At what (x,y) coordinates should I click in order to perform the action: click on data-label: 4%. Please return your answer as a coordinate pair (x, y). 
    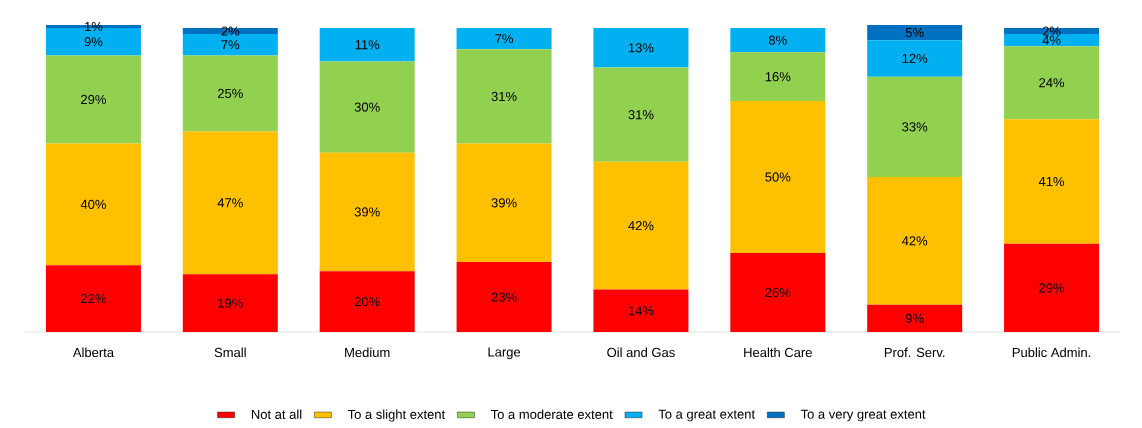
    Looking at the image, I should click on (1051, 40).